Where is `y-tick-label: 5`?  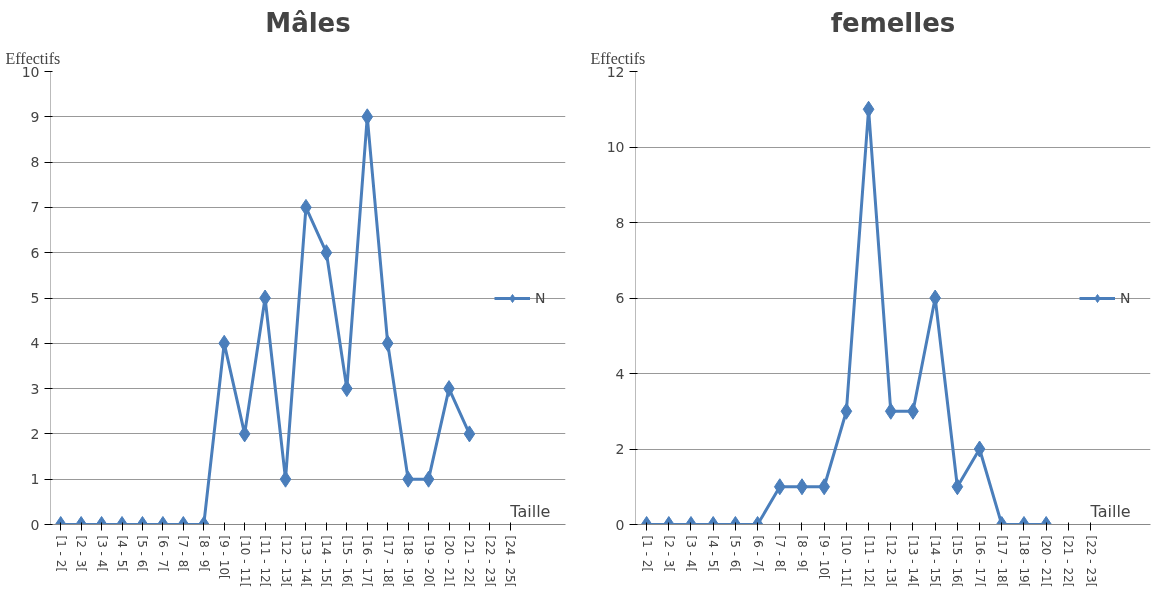 y-tick-label: 5 is located at coordinates (35, 298).